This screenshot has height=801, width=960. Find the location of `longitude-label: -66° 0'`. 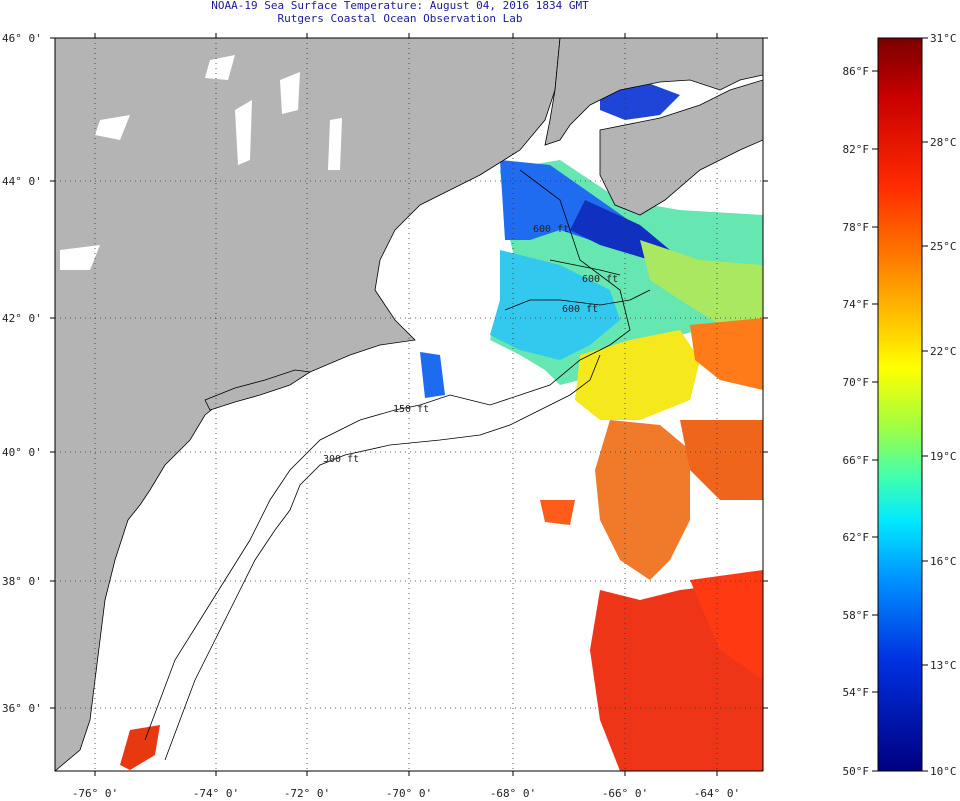

longitude-label: -66° 0' is located at coordinates (625, 793).